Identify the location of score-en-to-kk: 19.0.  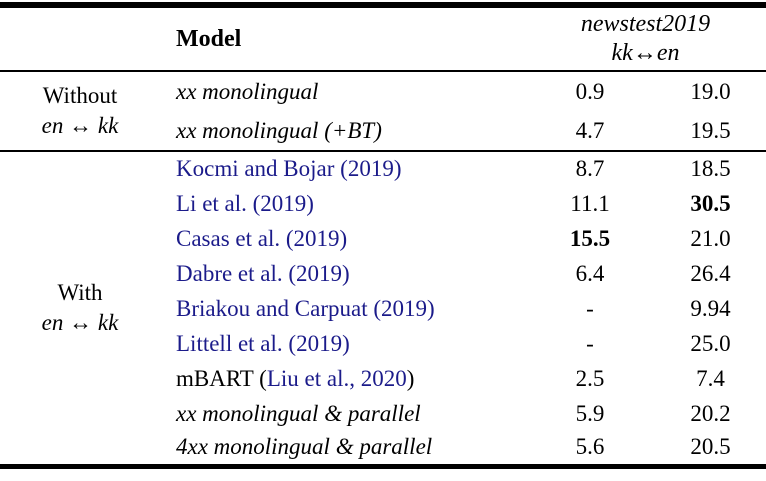
(710, 91).